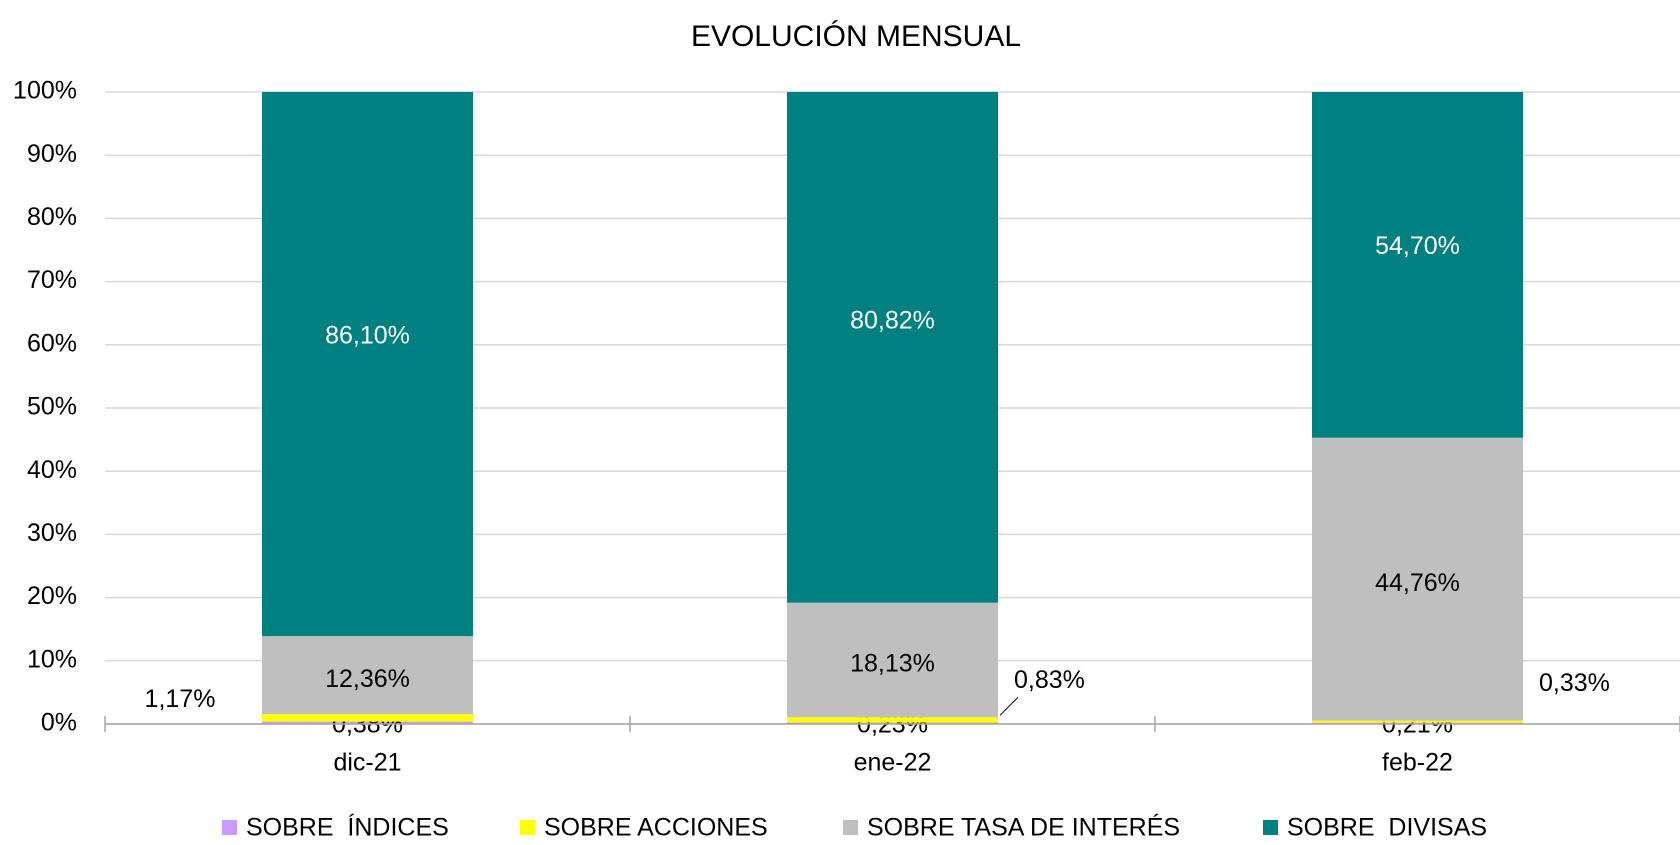  What do you see at coordinates (367, 679) in the screenshot?
I see `data-label: 12,36%` at bounding box center [367, 679].